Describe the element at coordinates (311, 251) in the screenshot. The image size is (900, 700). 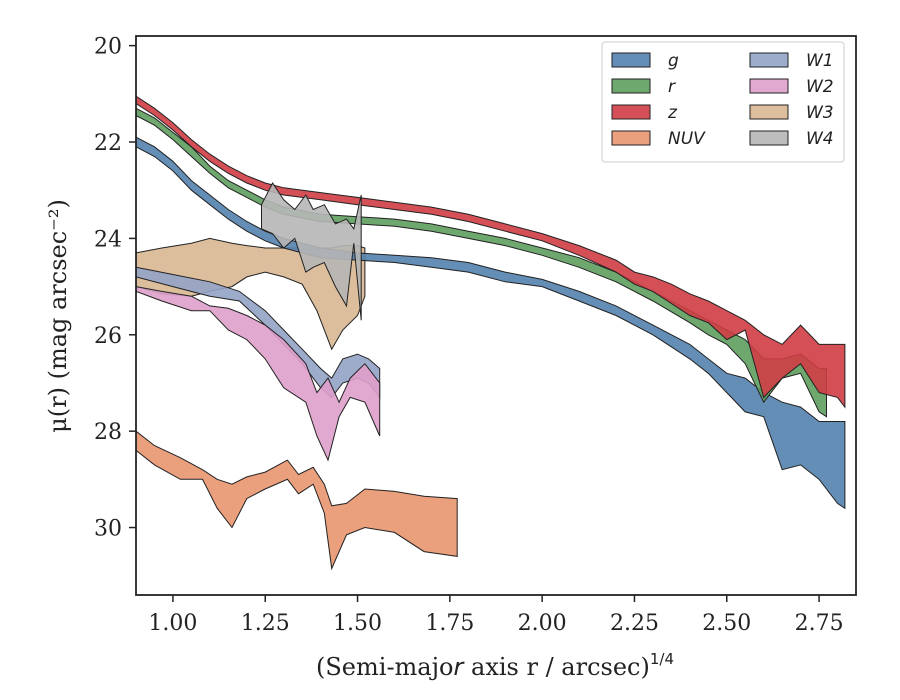
I see `series-band-w4` at that location.